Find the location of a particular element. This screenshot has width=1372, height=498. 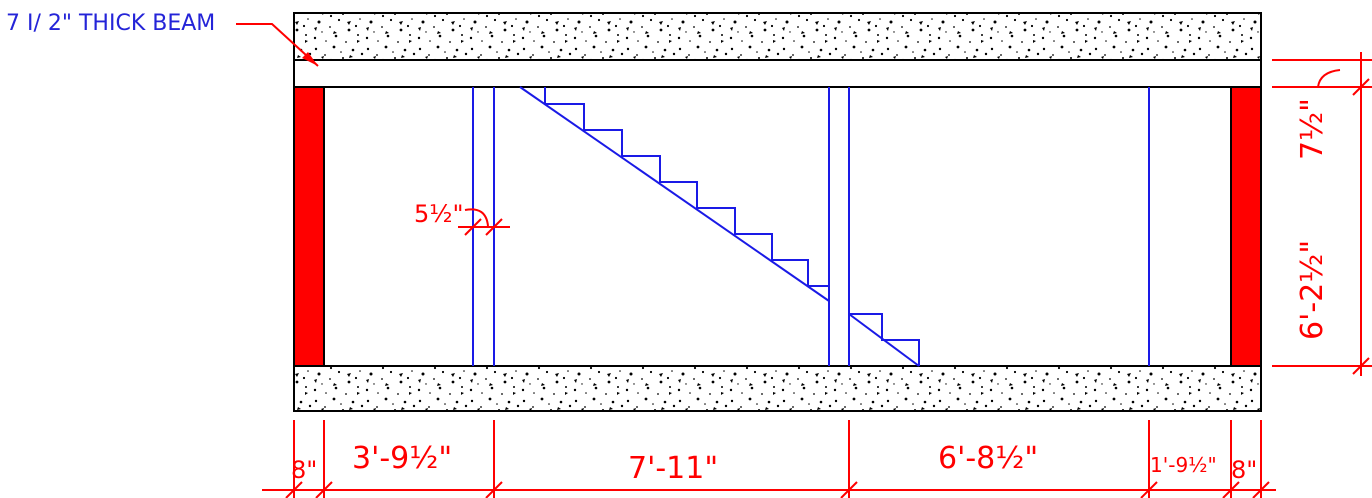

bottom-slab is located at coordinates (777, 388).